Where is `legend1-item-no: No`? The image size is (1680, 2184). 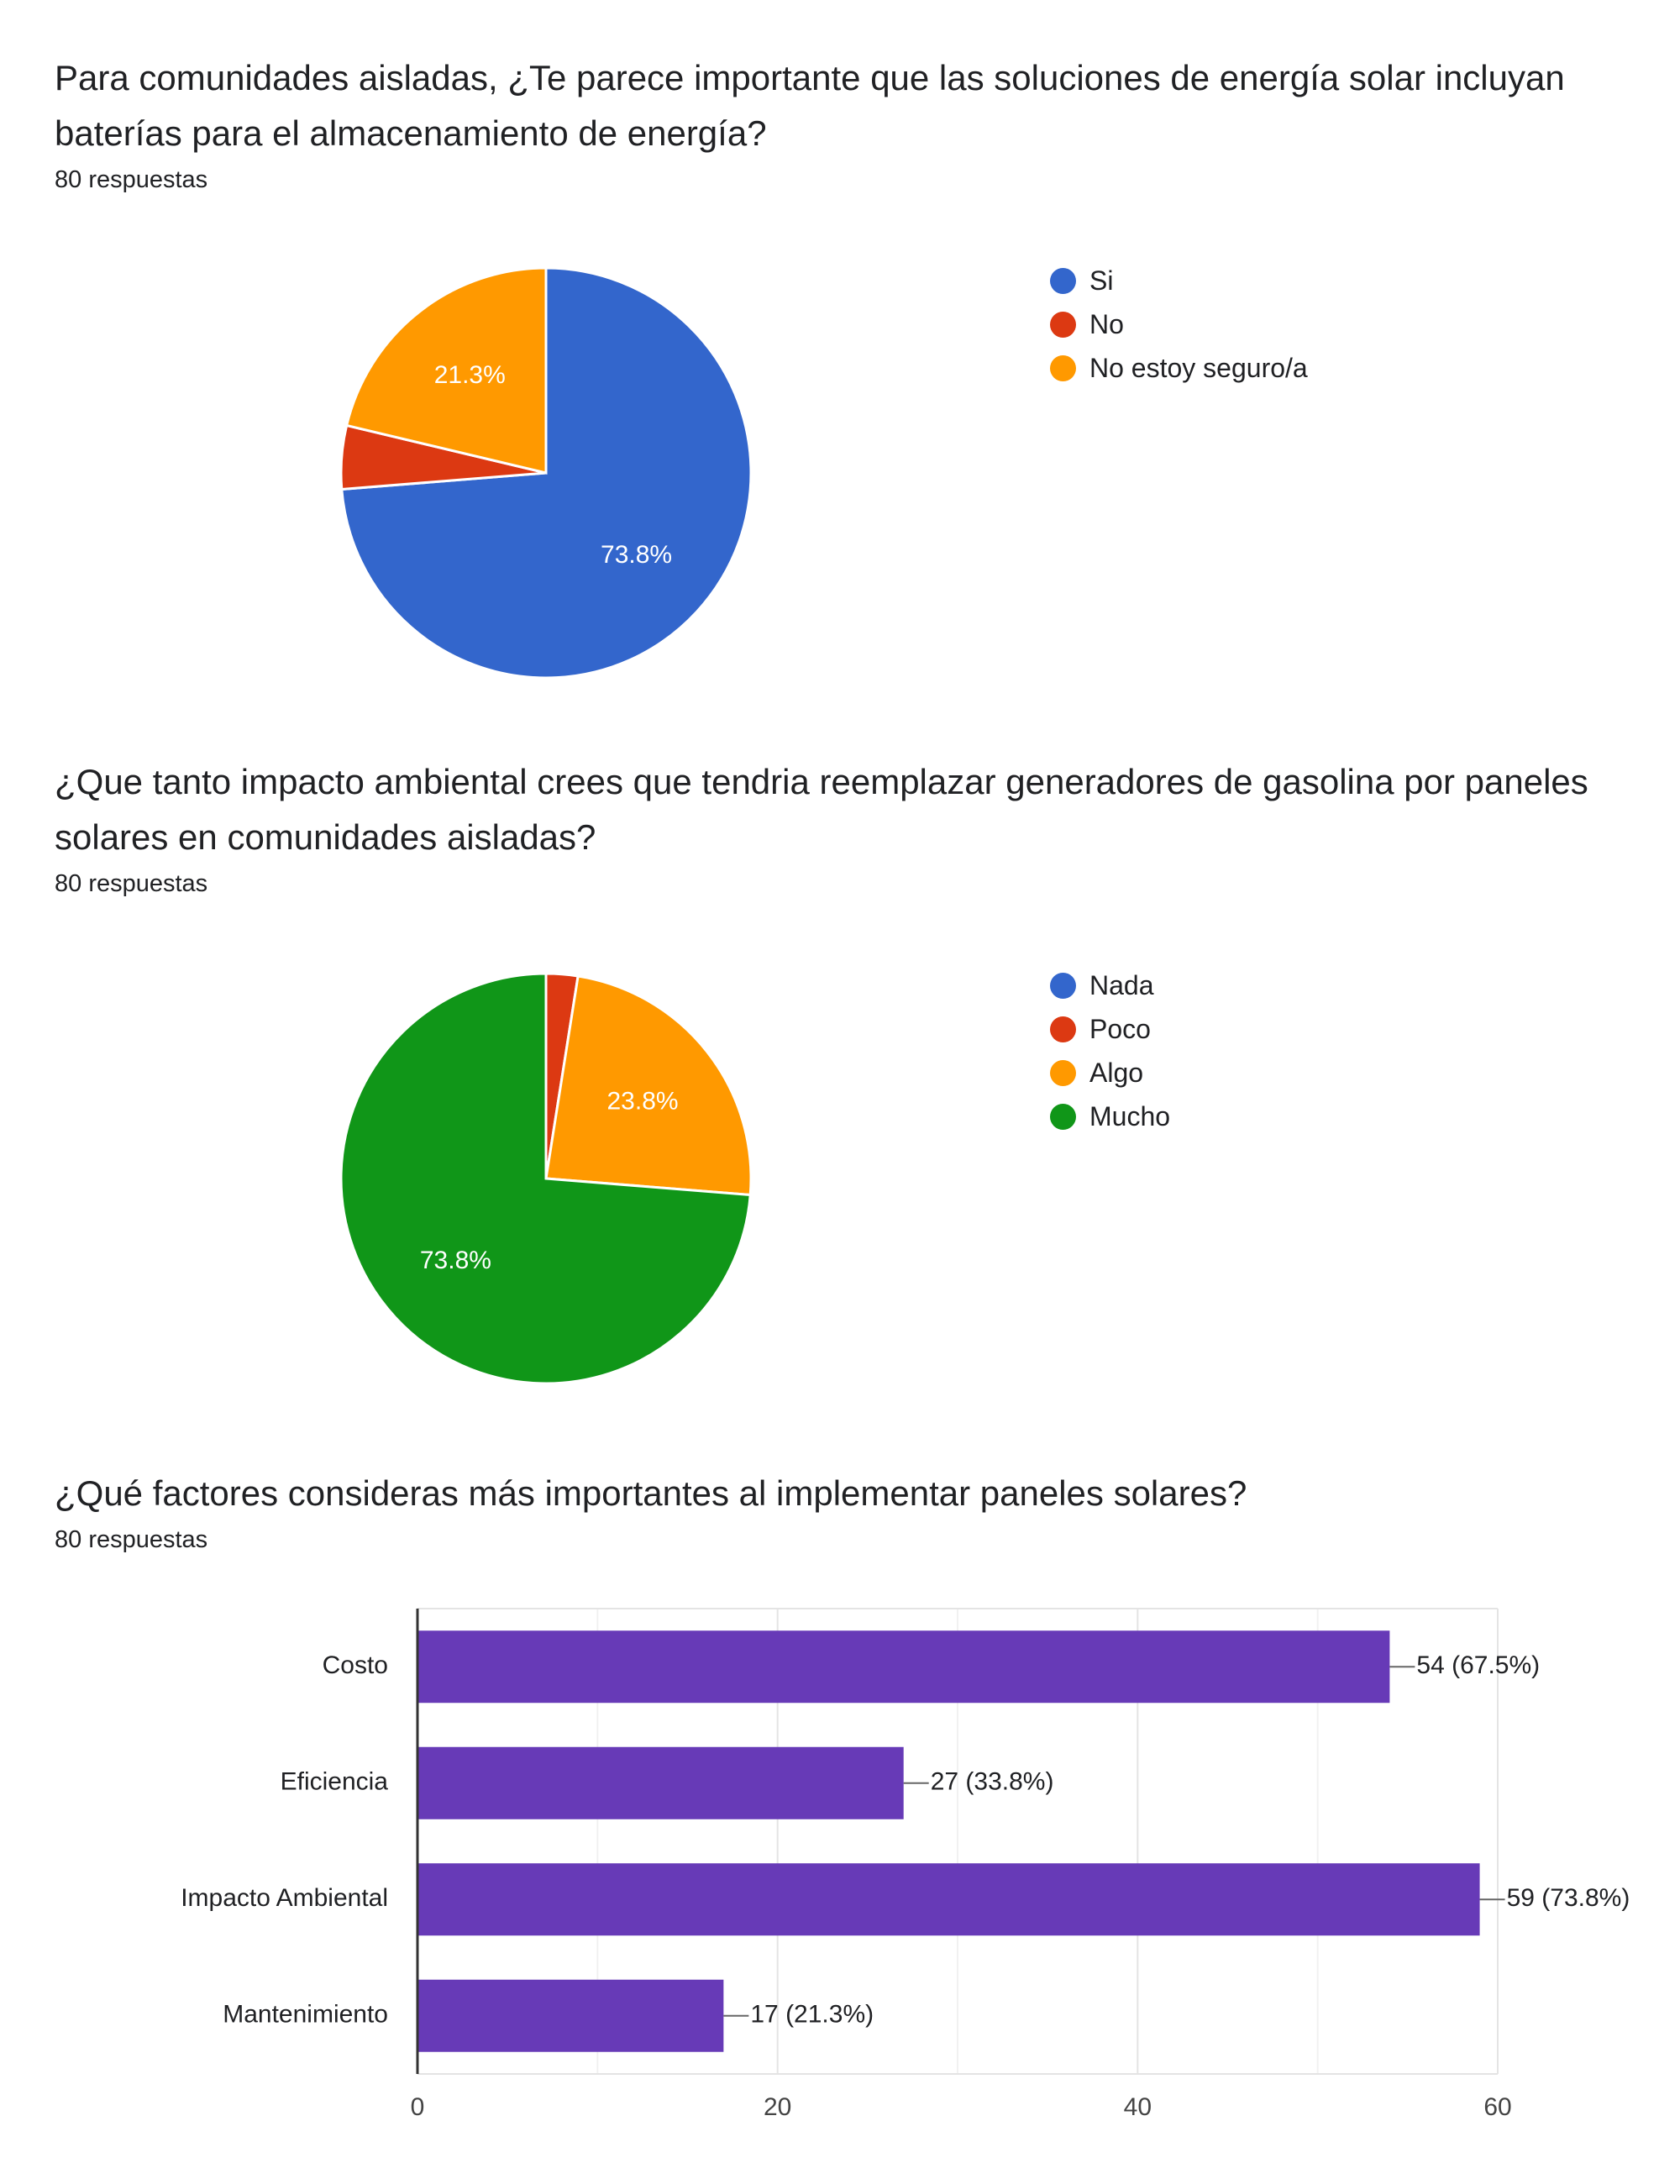 legend1-item-no: No is located at coordinates (1179, 324).